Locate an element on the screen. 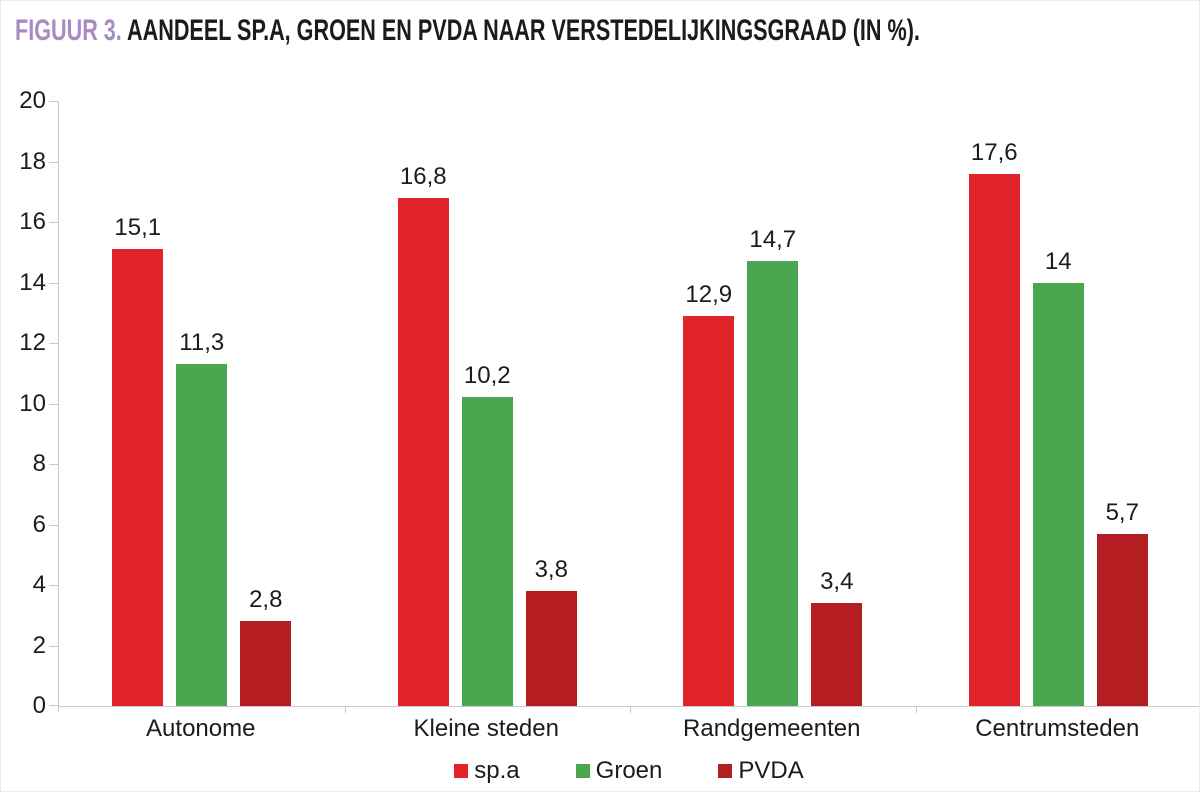 The height and width of the screenshot is (792, 1200). bar-sp-a-kleine-steden is located at coordinates (423, 451).